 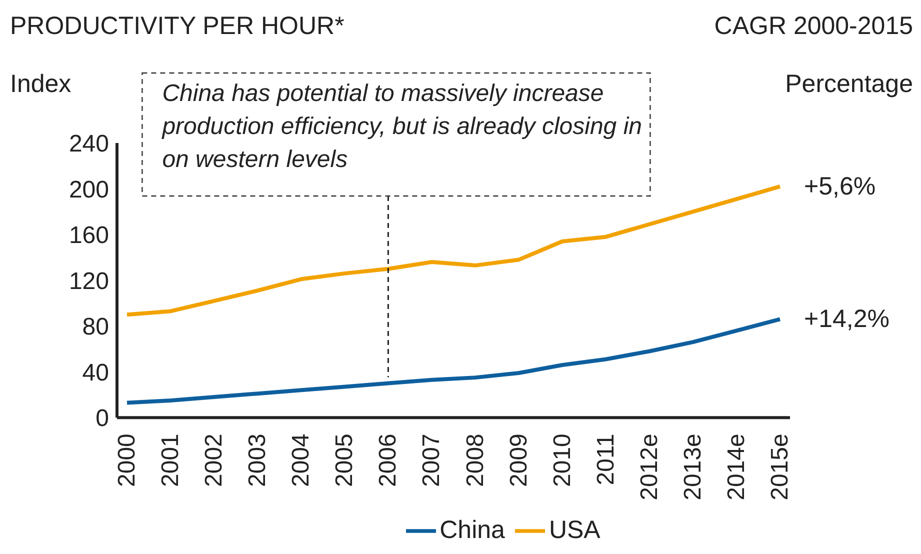 I want to click on y-tick-label: 40, so click(x=95, y=372).